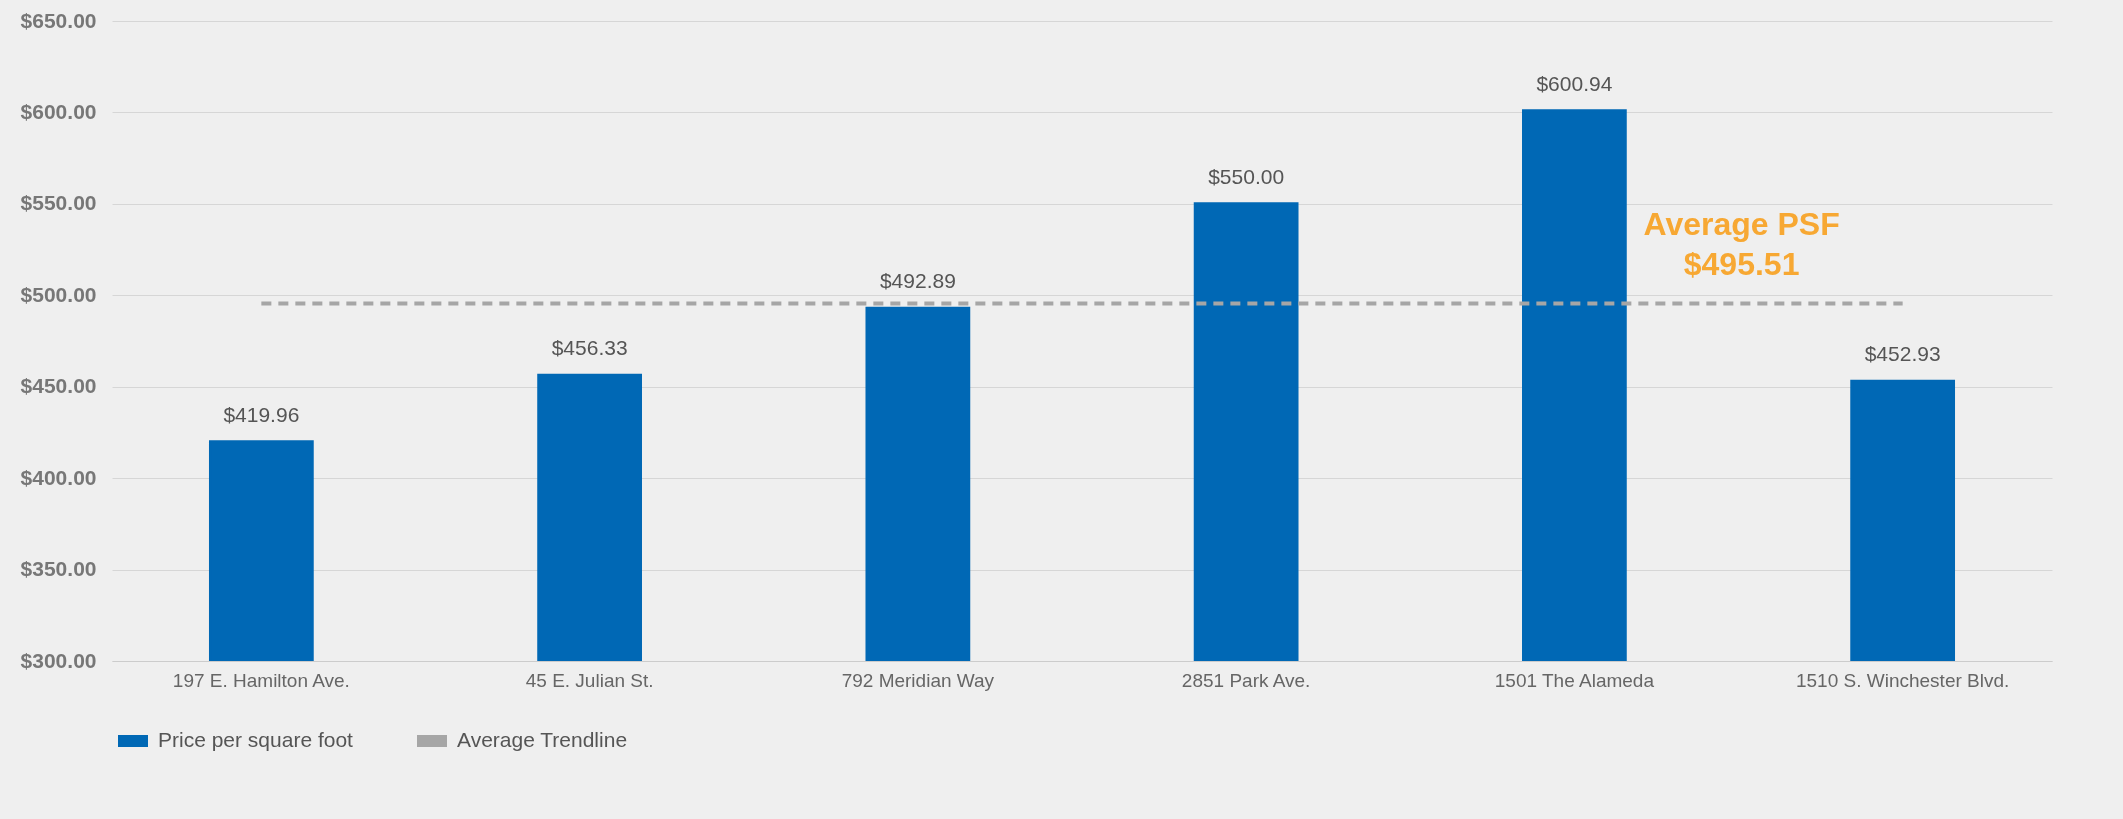 The image size is (2123, 819). I want to click on data-label: $456.33, so click(589, 348).